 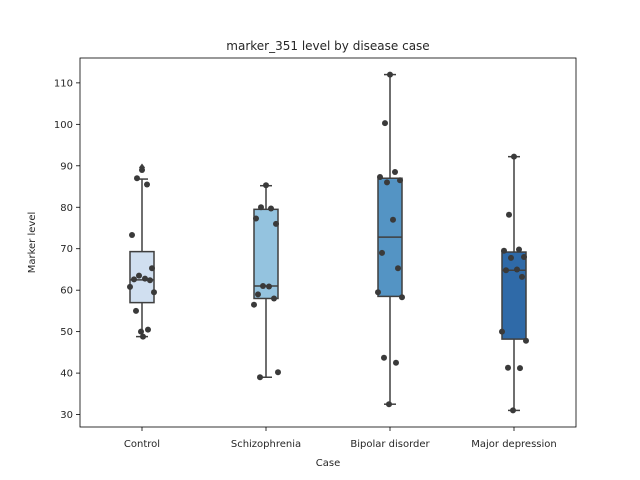 What do you see at coordinates (390, 239) in the screenshot?
I see `box-group-bipolar-disorder` at bounding box center [390, 239].